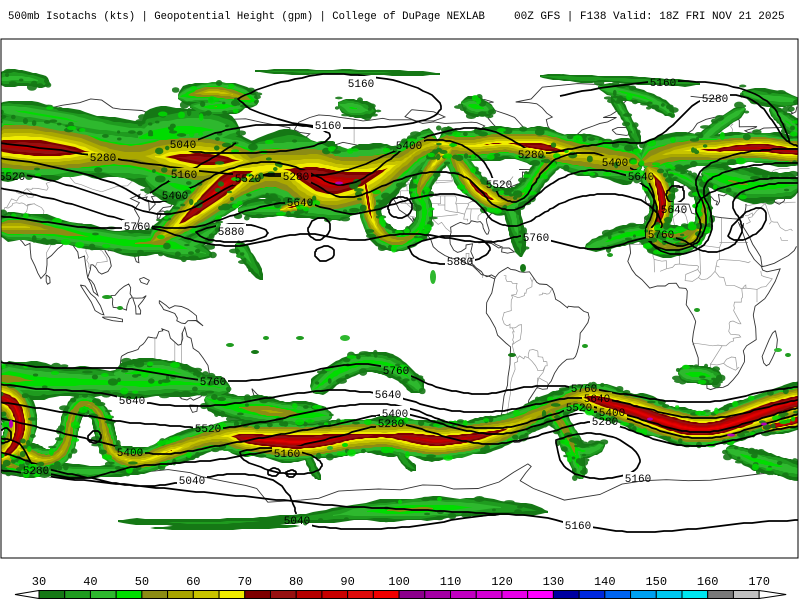  I want to click on svg-text: 120, so click(502, 582).